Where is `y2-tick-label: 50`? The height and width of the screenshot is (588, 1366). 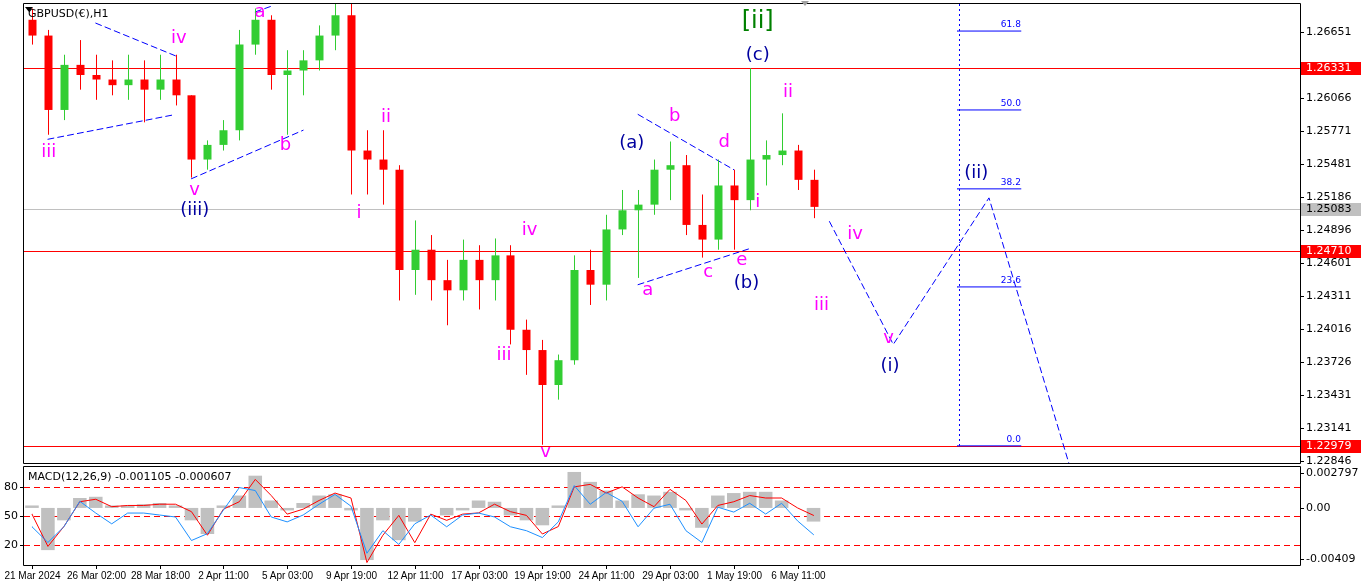 y2-tick-label: 50 is located at coordinates (11, 516).